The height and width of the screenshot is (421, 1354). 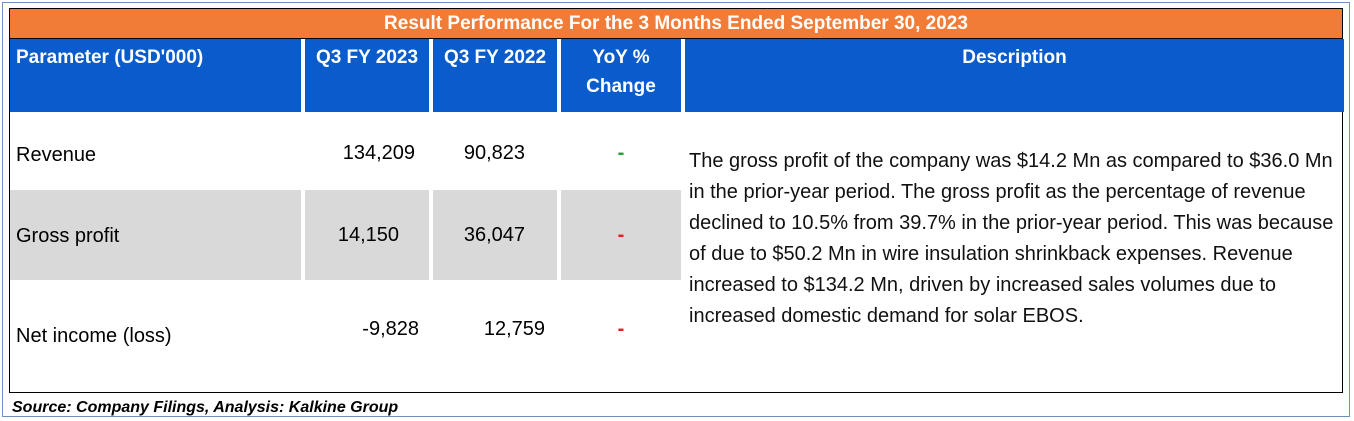 What do you see at coordinates (495, 75) in the screenshot?
I see `header-q3-2022: Q3 FY 2022` at bounding box center [495, 75].